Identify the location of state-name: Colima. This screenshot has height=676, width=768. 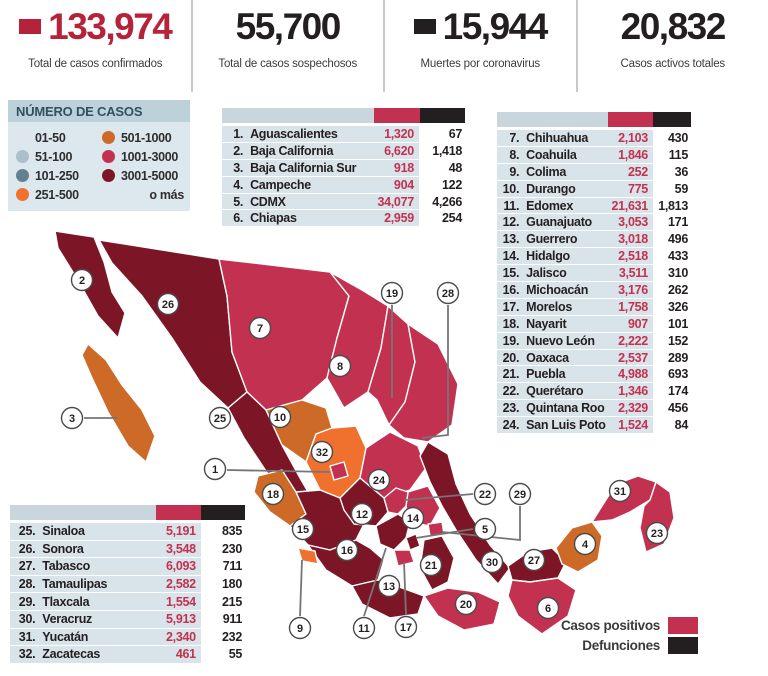
(564, 171).